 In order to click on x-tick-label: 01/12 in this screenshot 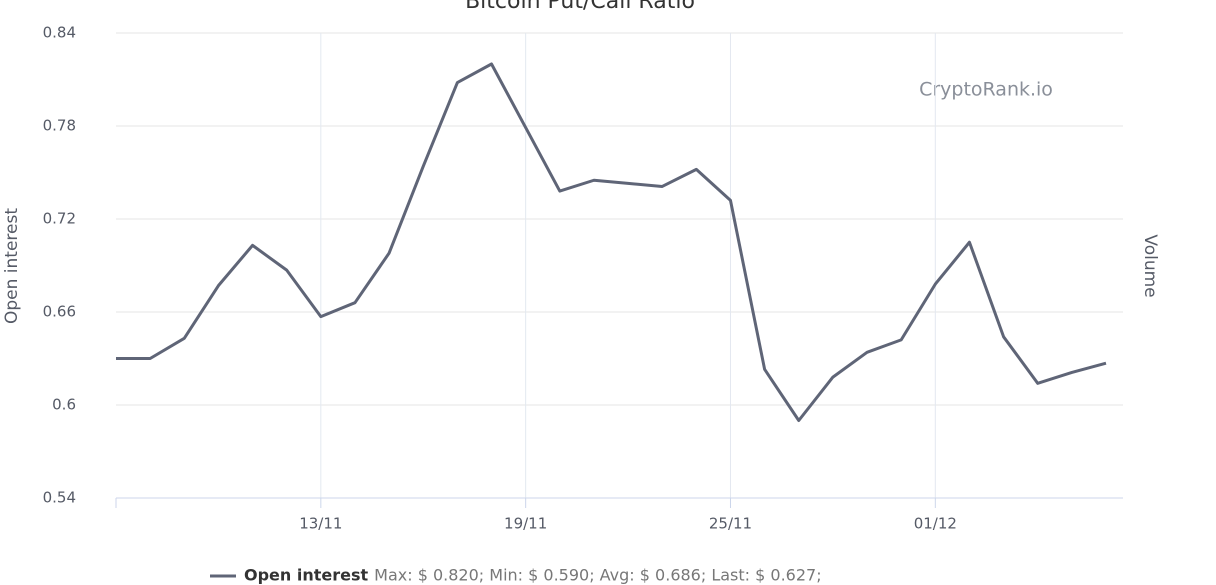, I will do `click(935, 524)`.